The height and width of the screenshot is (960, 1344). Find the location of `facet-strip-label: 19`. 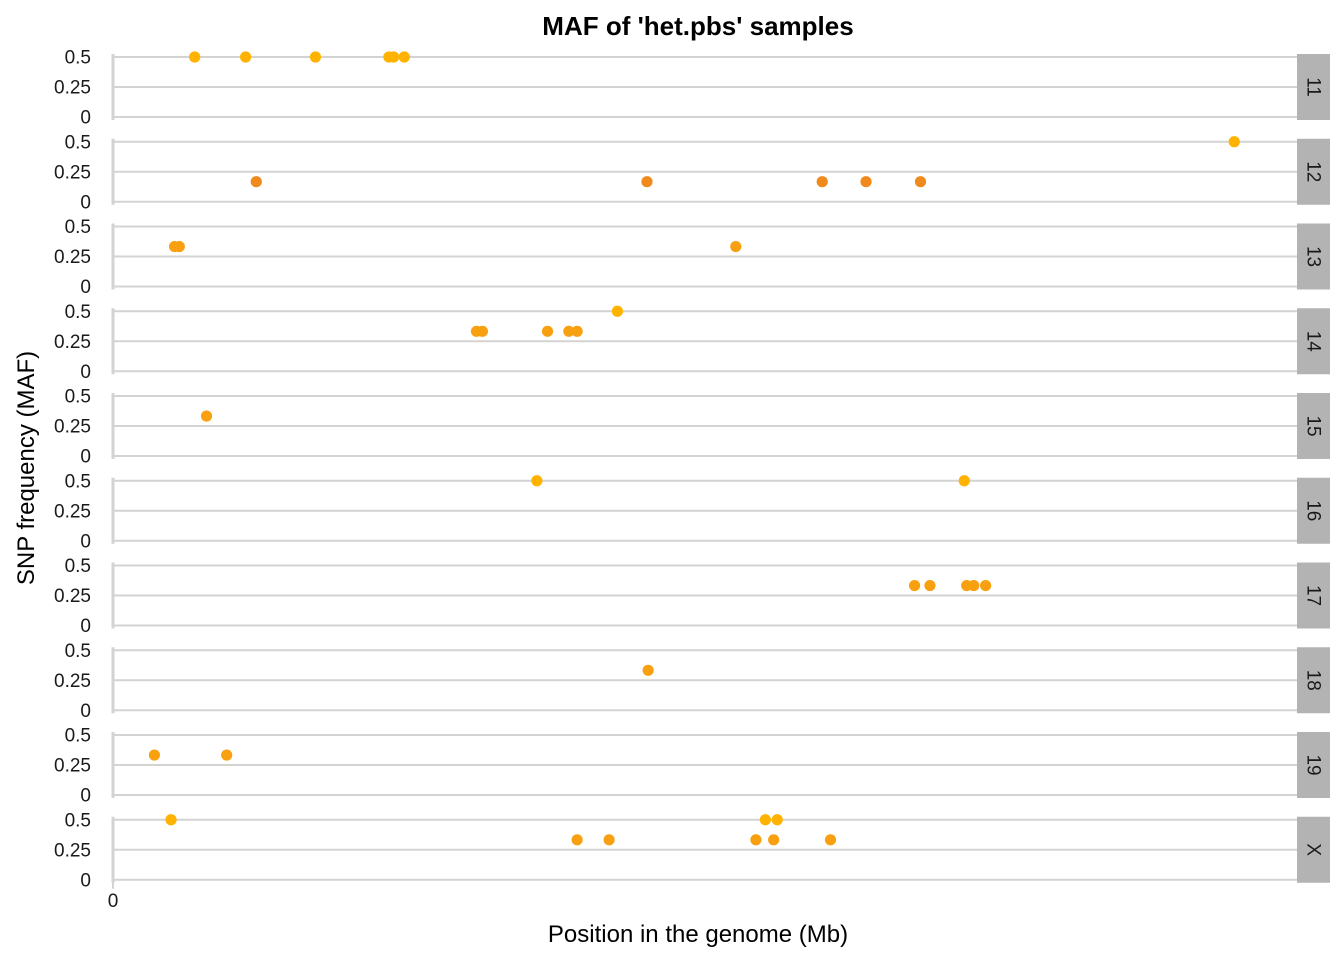

facet-strip-label: 19 is located at coordinates (1313, 764).